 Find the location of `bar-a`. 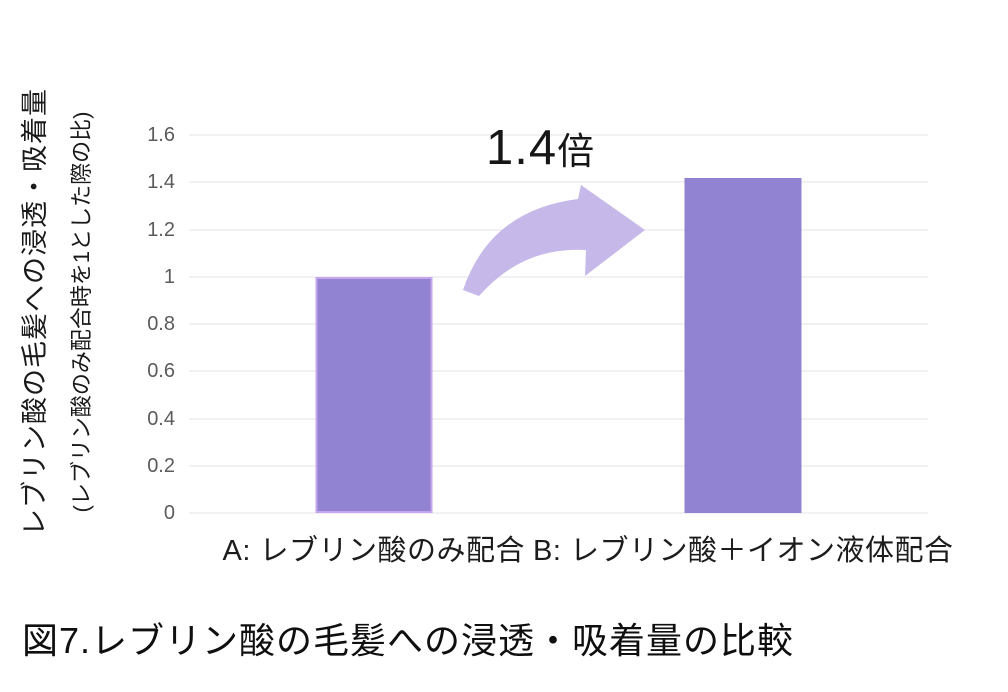

bar-a is located at coordinates (374, 394).